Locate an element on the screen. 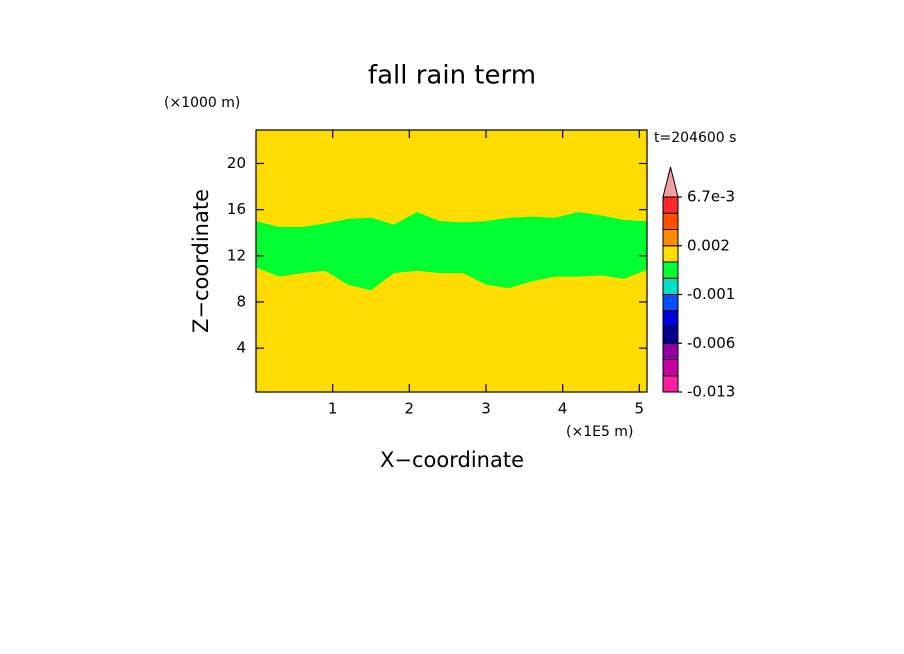  y-tick-label: 12 is located at coordinates (236, 255).